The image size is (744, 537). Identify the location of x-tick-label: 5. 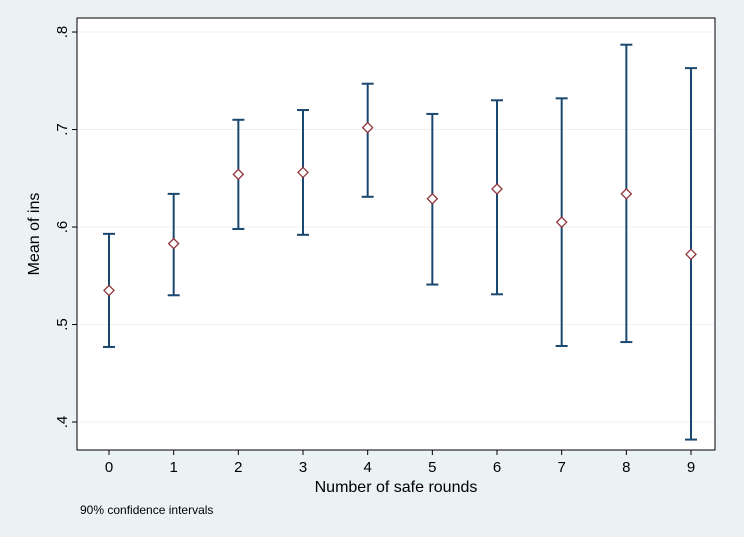
(432, 467).